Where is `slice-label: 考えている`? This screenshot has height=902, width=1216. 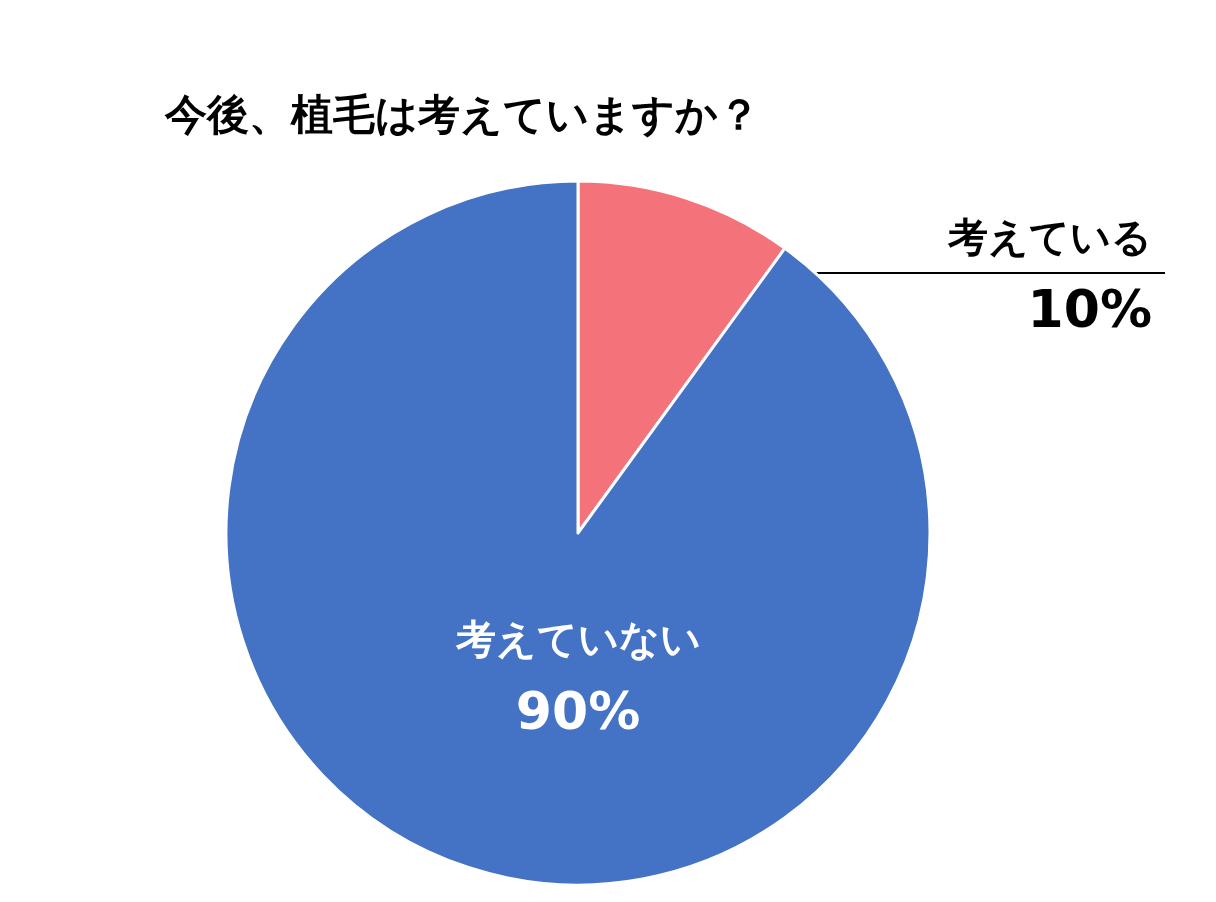 slice-label: 考えている is located at coordinates (1049, 237).